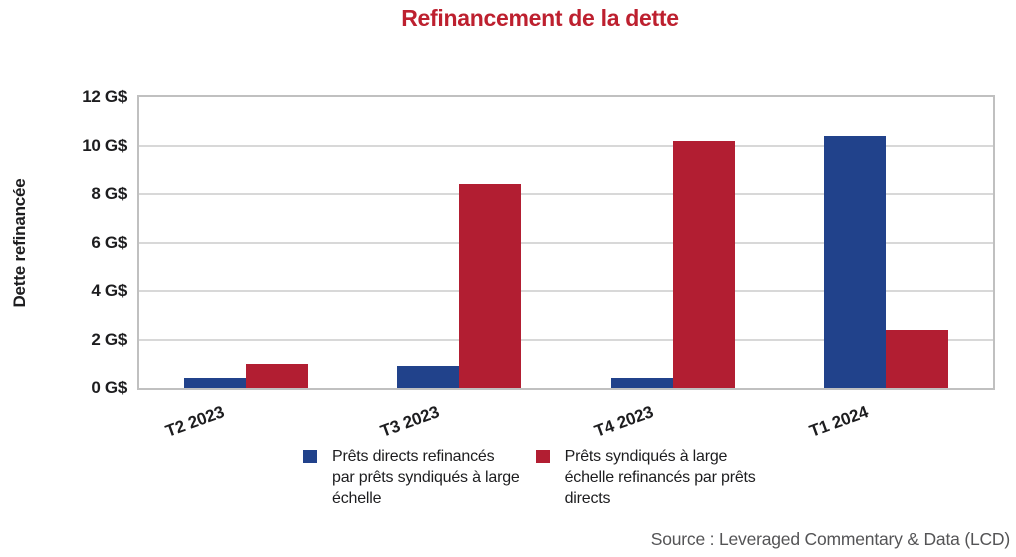  I want to click on bar-directs-t3-2023, so click(428, 377).